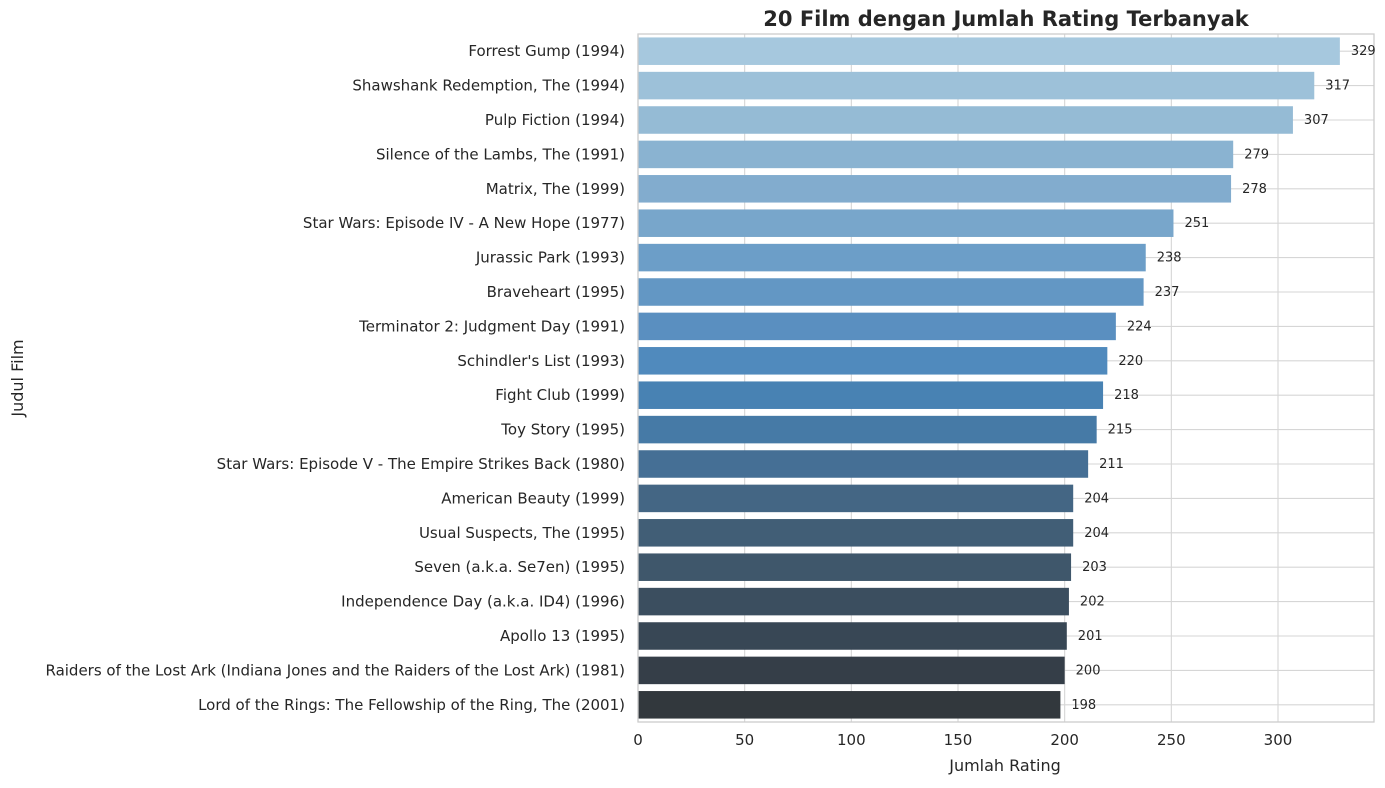  I want to click on category-label: Forrest Gump (1994), so click(546, 51).